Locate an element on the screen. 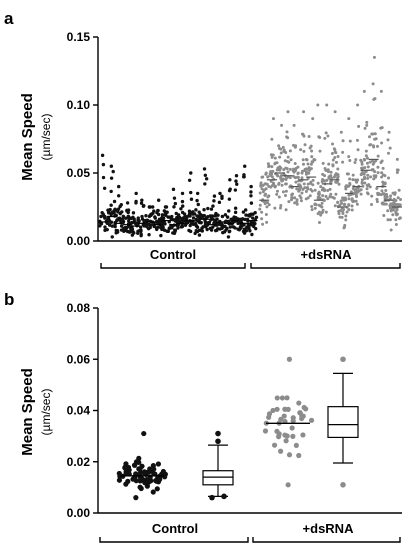 The width and height of the screenshot is (413, 550). panel-b-outlier is located at coordinates (224, 496).